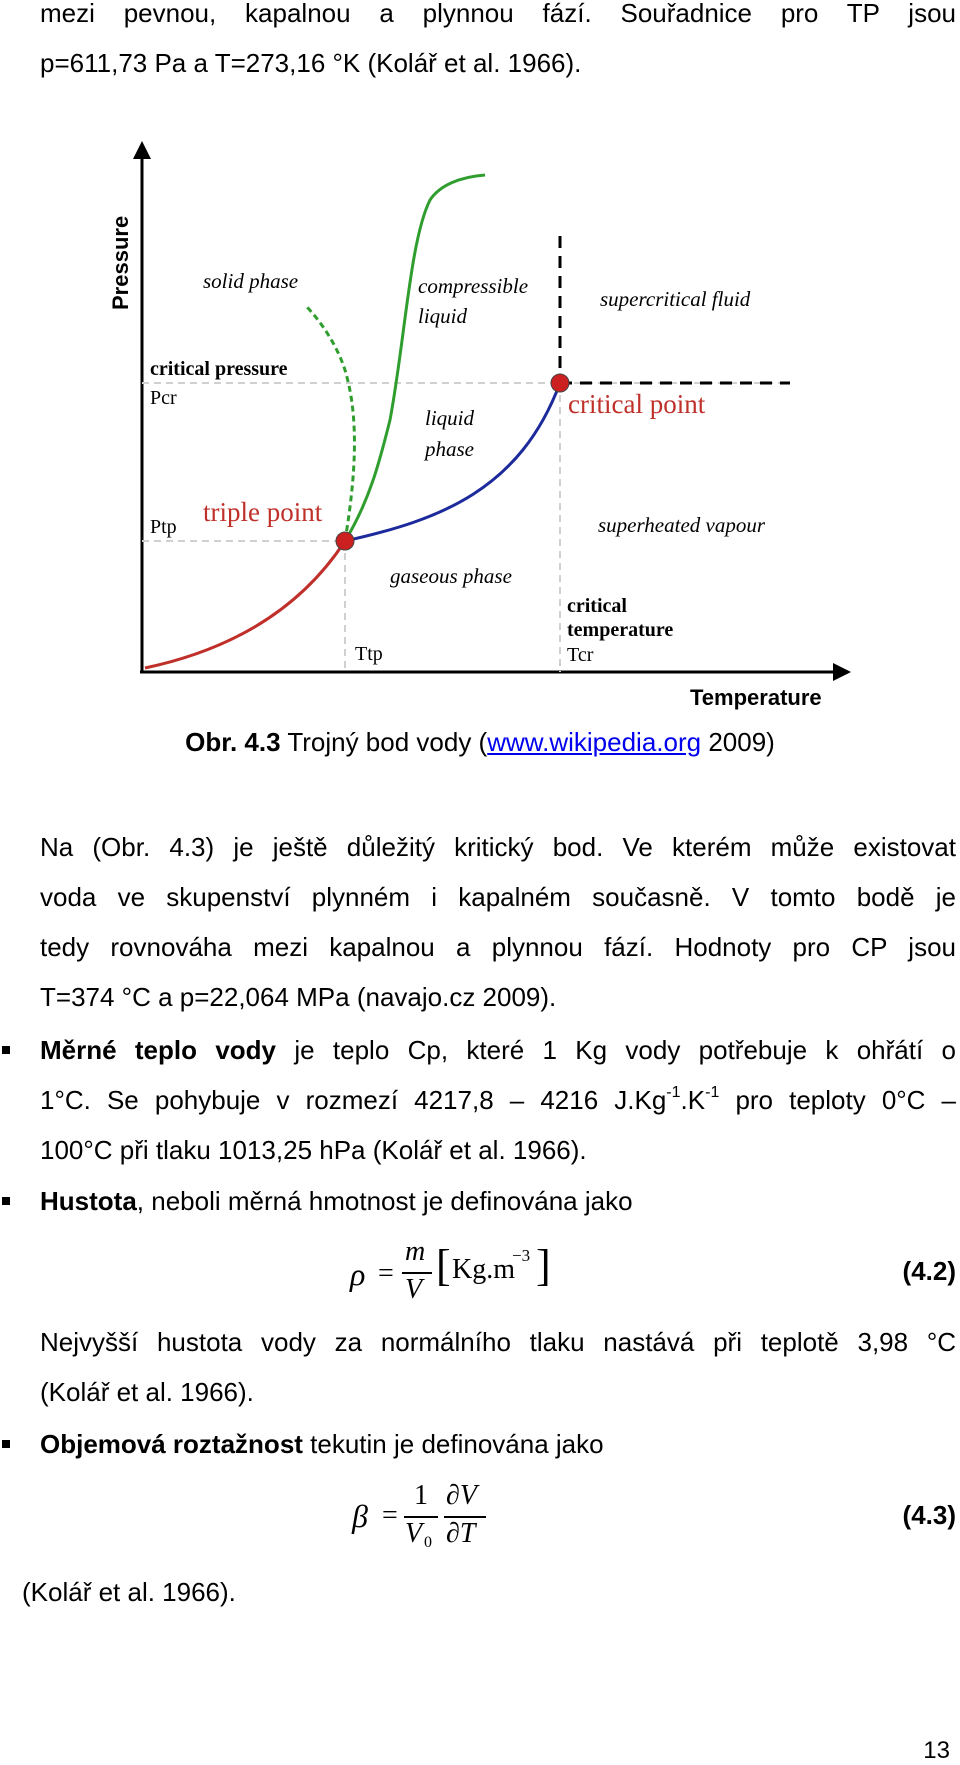 The width and height of the screenshot is (960, 1765). I want to click on eq43-den1: V, so click(414, 1533).